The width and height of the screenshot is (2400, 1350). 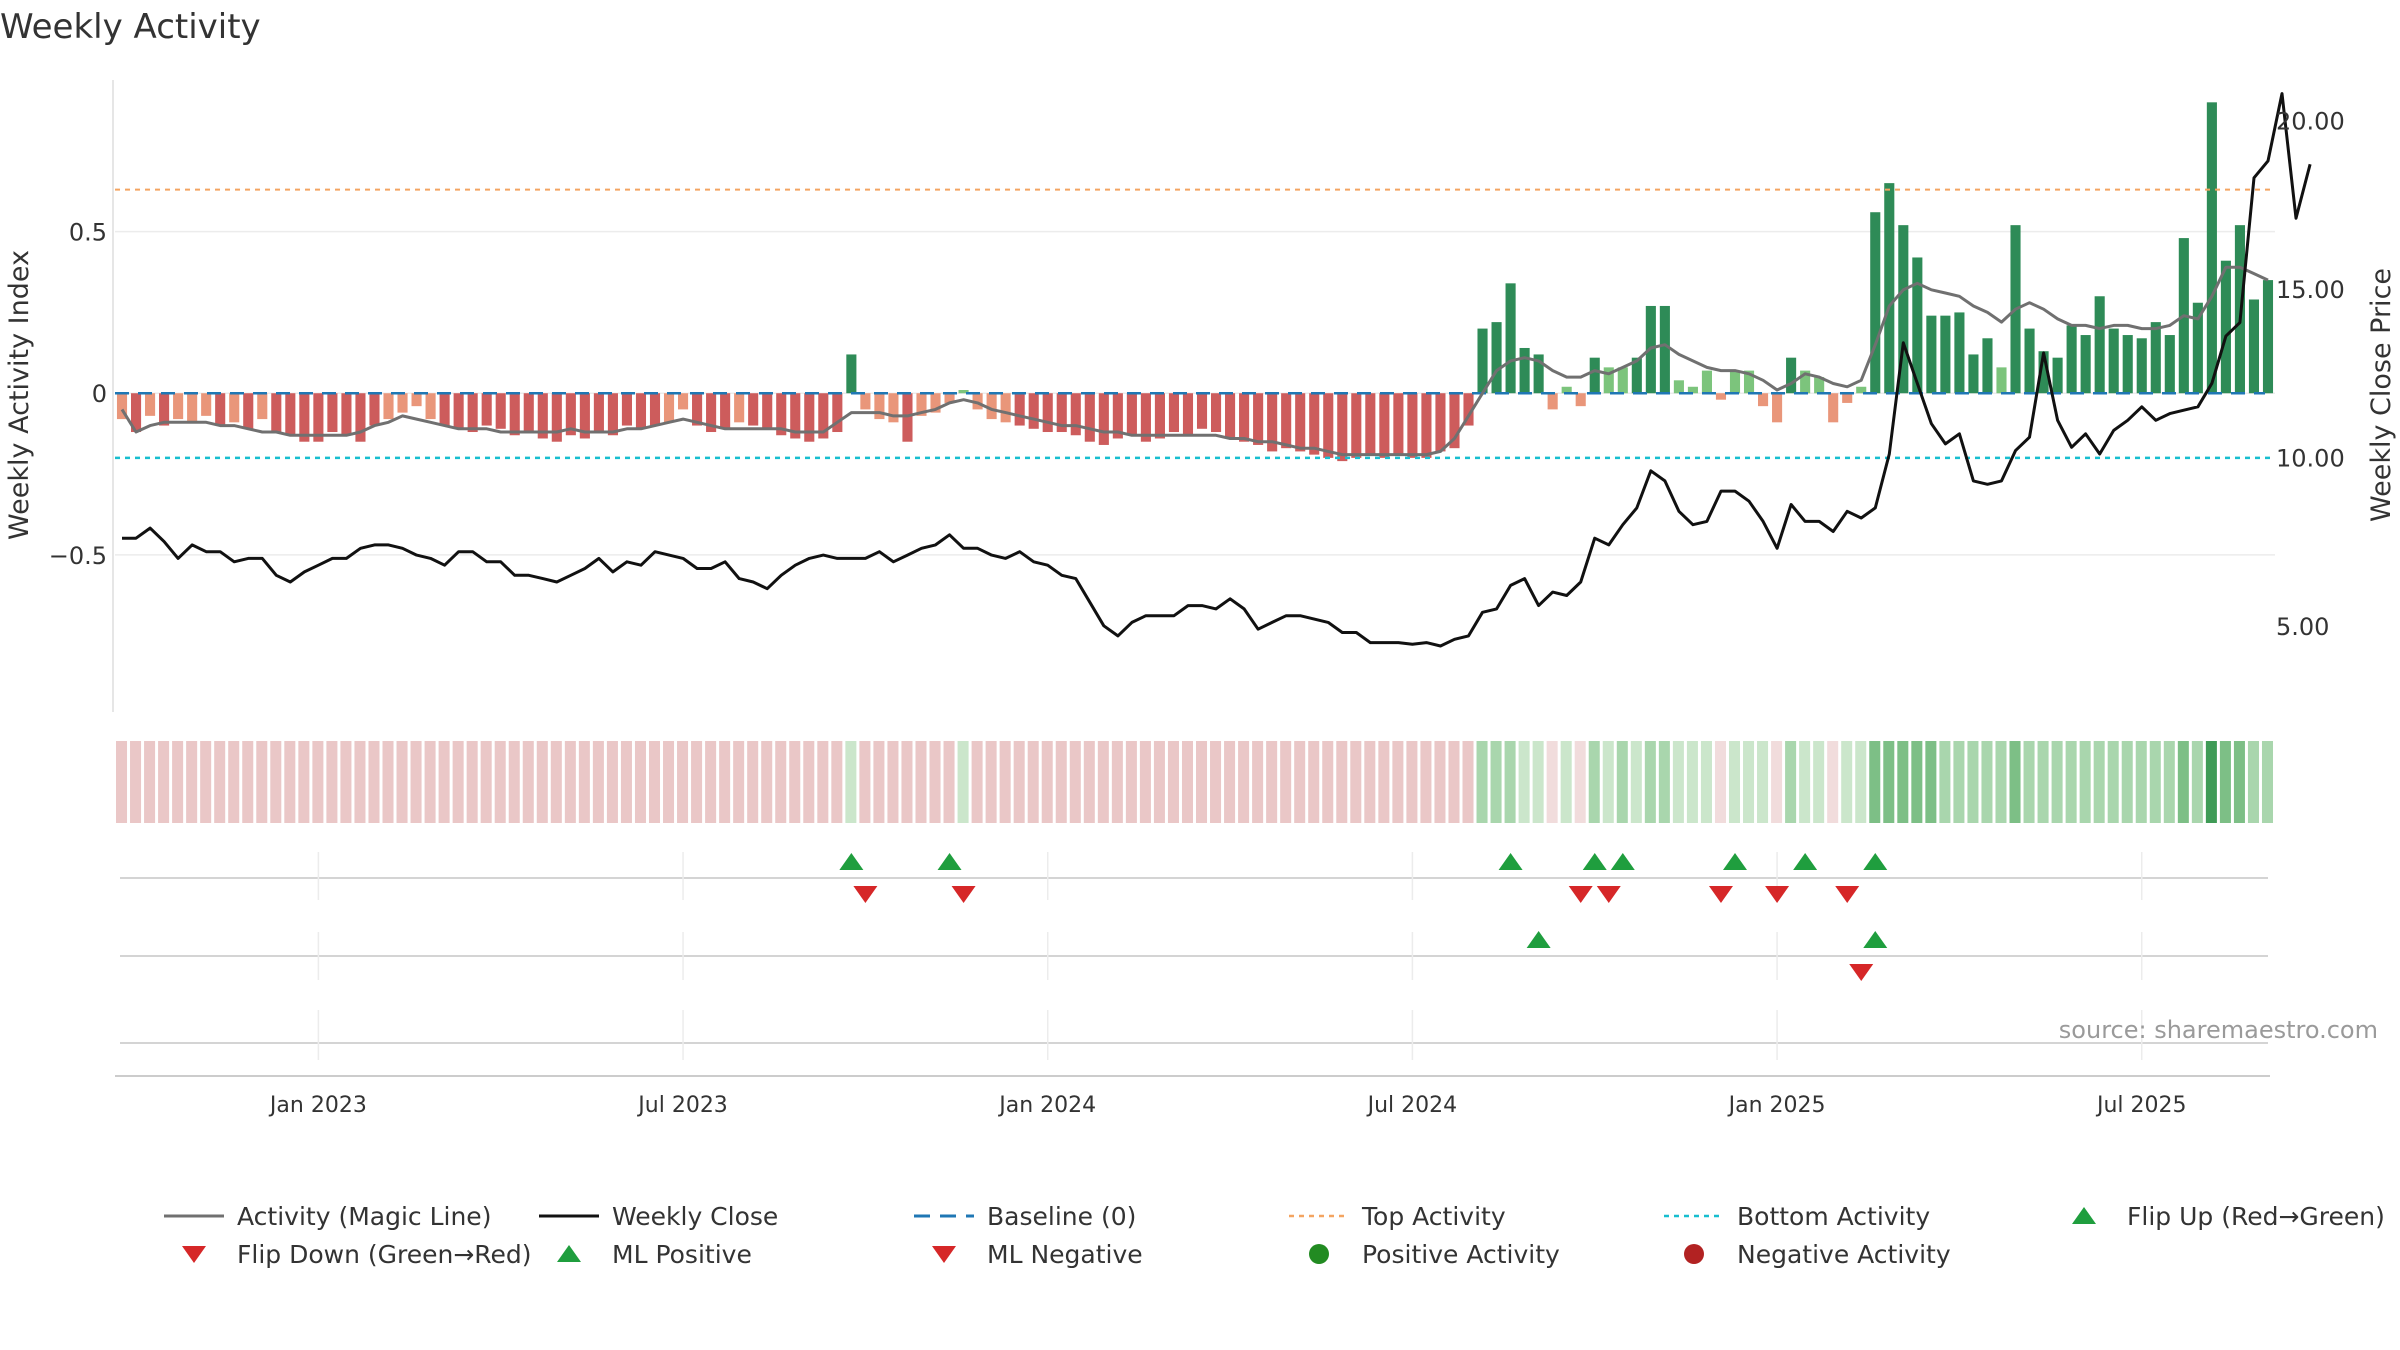 What do you see at coordinates (1194, 361) in the screenshot?
I see `magic-line` at bounding box center [1194, 361].